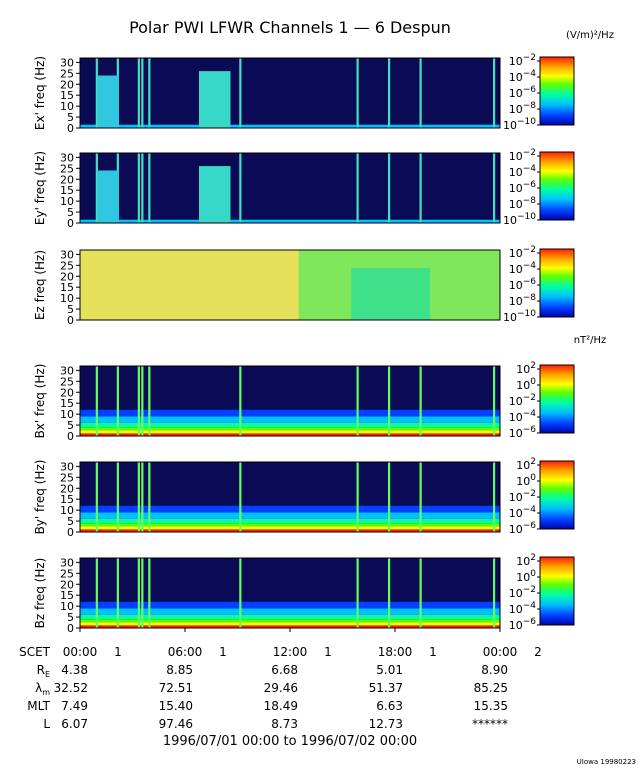  What do you see at coordinates (40, 593) in the screenshot?
I see `y-axis-label: Bz freq (Hz)` at bounding box center [40, 593].